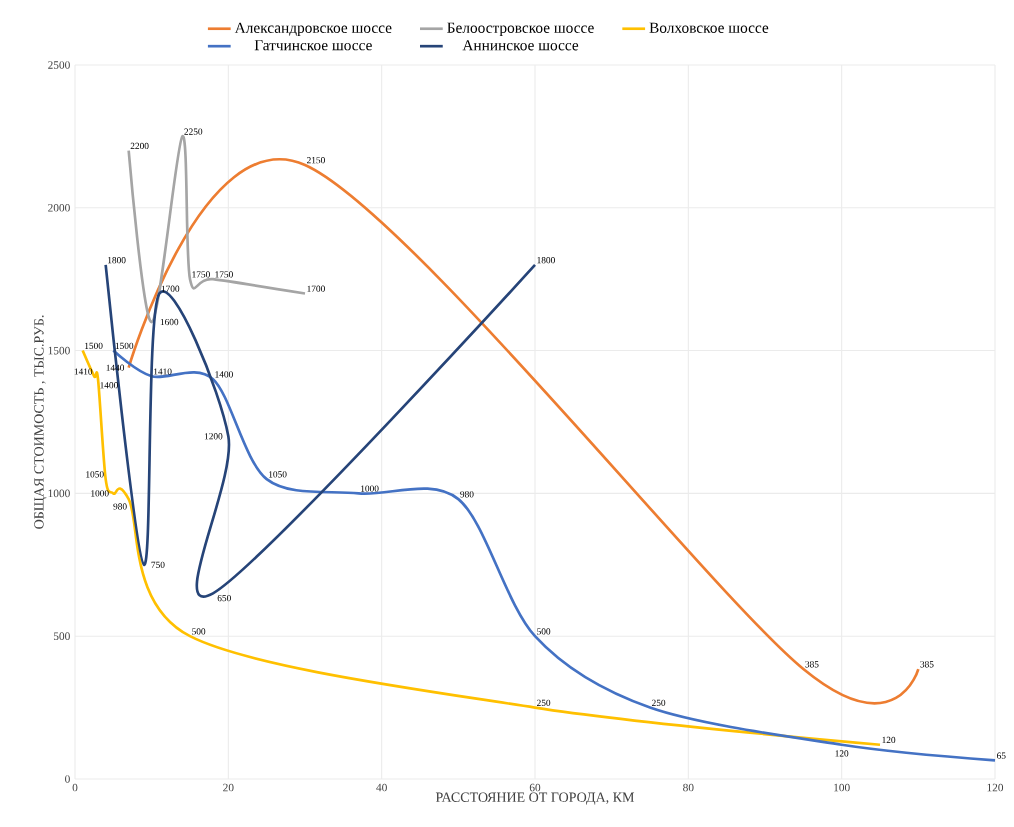 The width and height of the screenshot is (1014, 827). Describe the element at coordinates (139, 146) in the screenshot. I see `data-label: 2200` at that location.